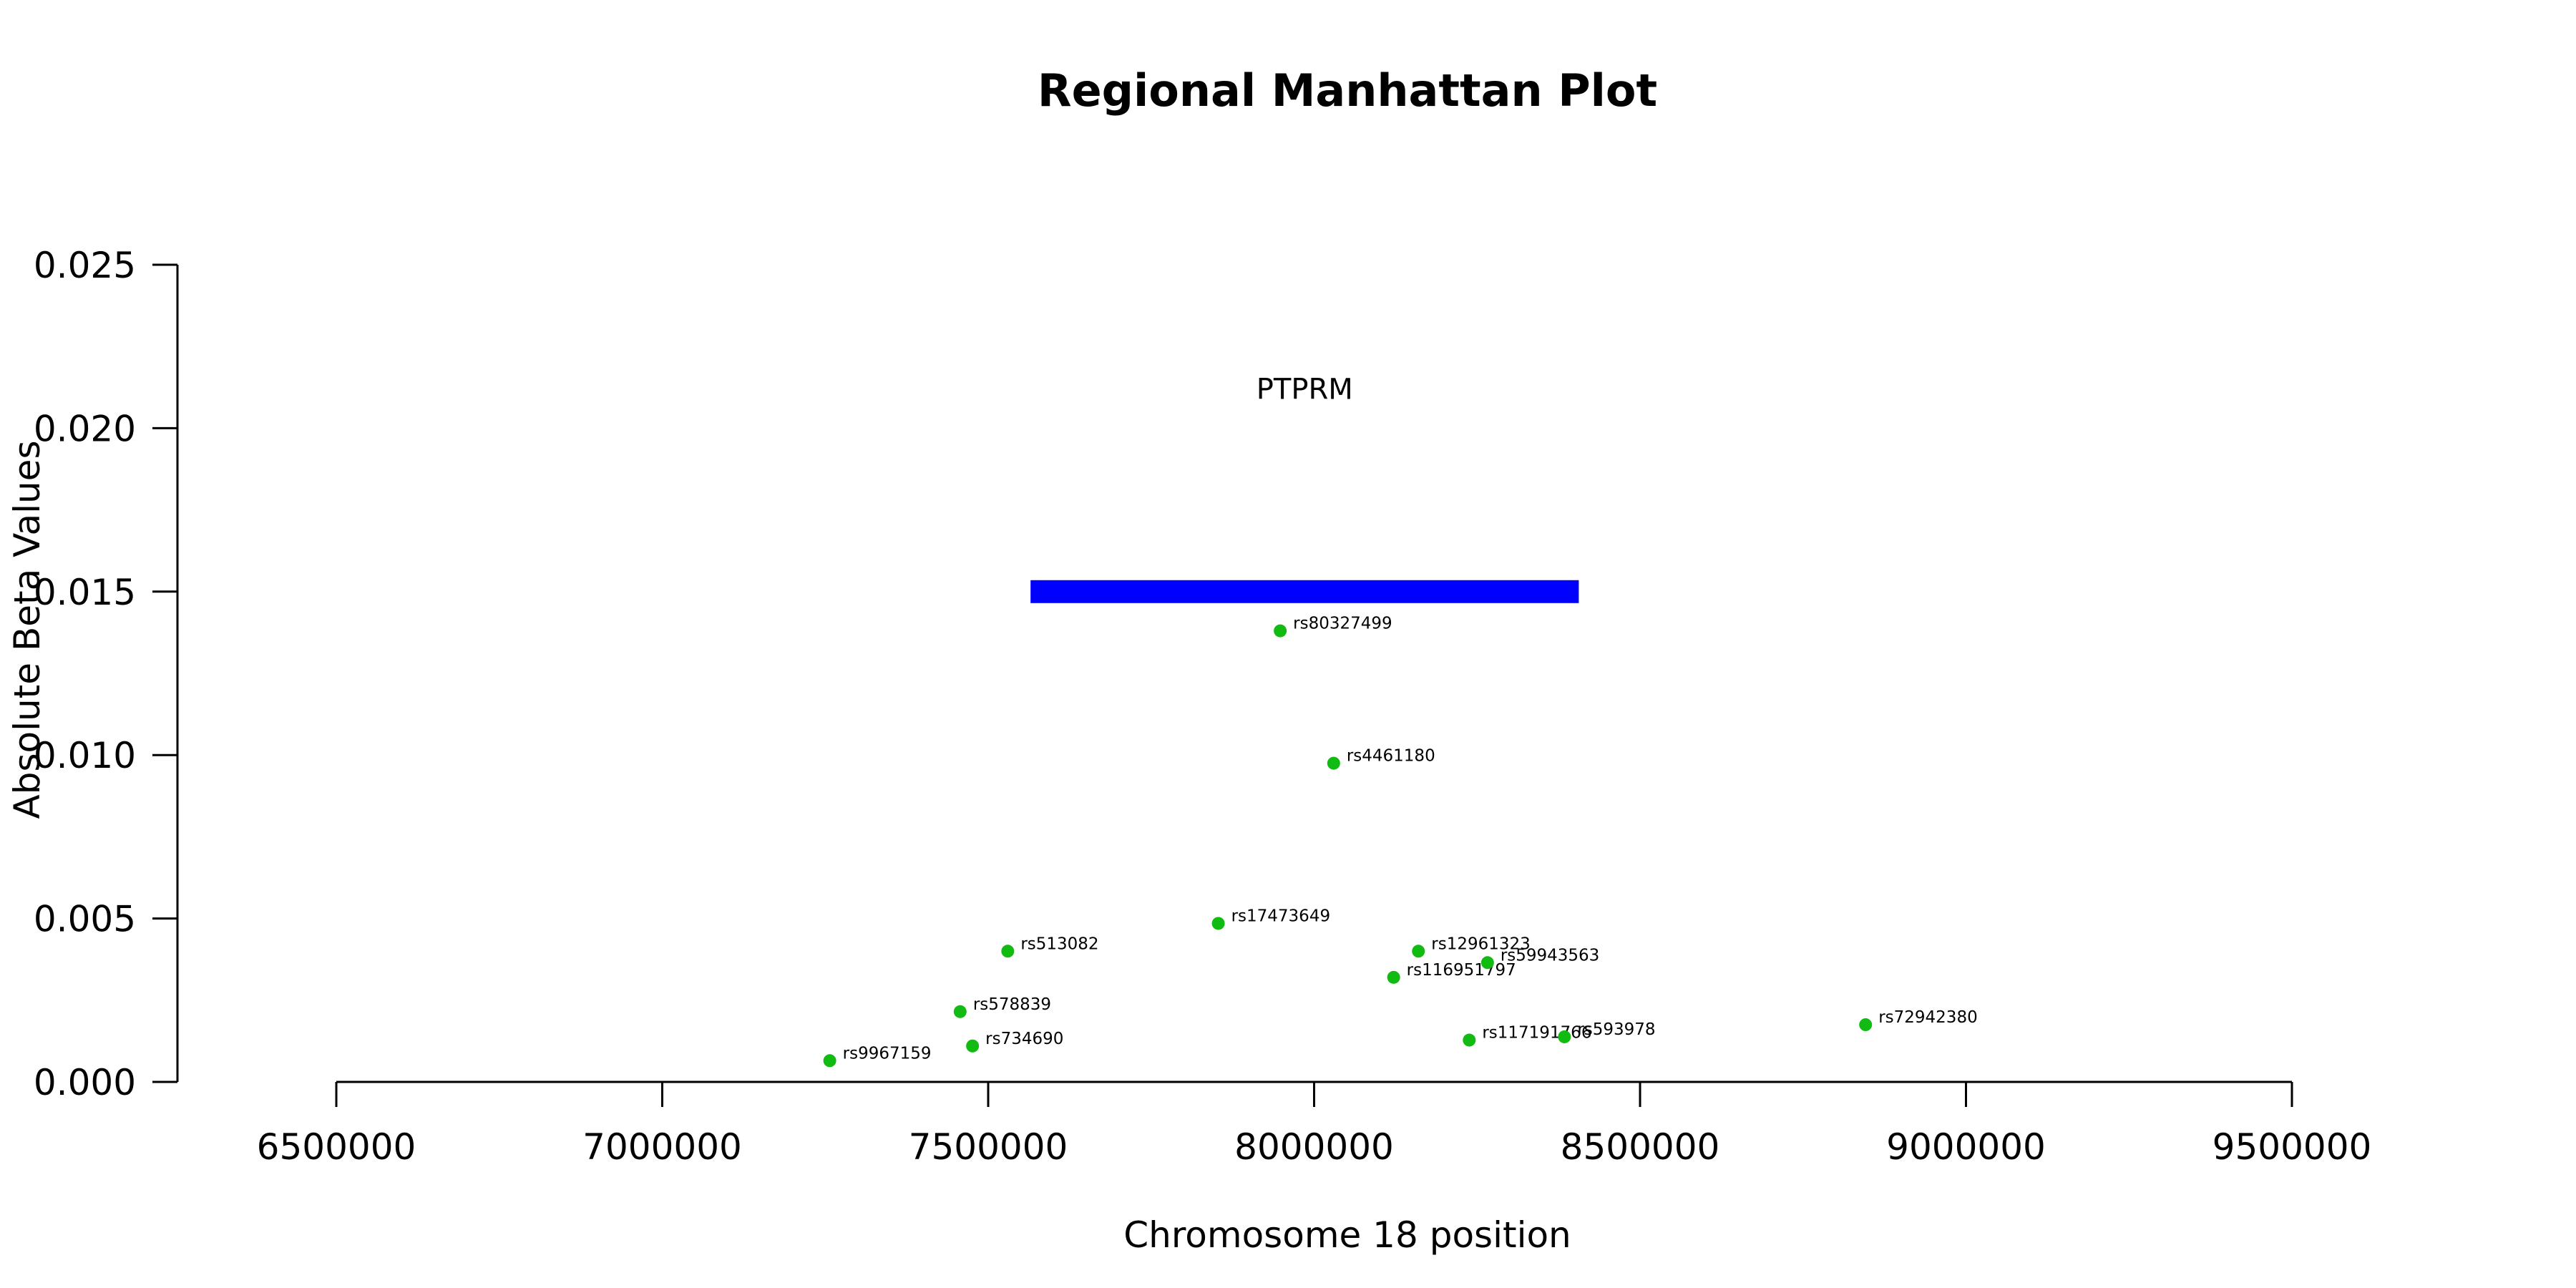 Image resolution: width=2576 pixels, height=1288 pixels. What do you see at coordinates (1012, 1004) in the screenshot?
I see `snp-label: rs578839` at bounding box center [1012, 1004].